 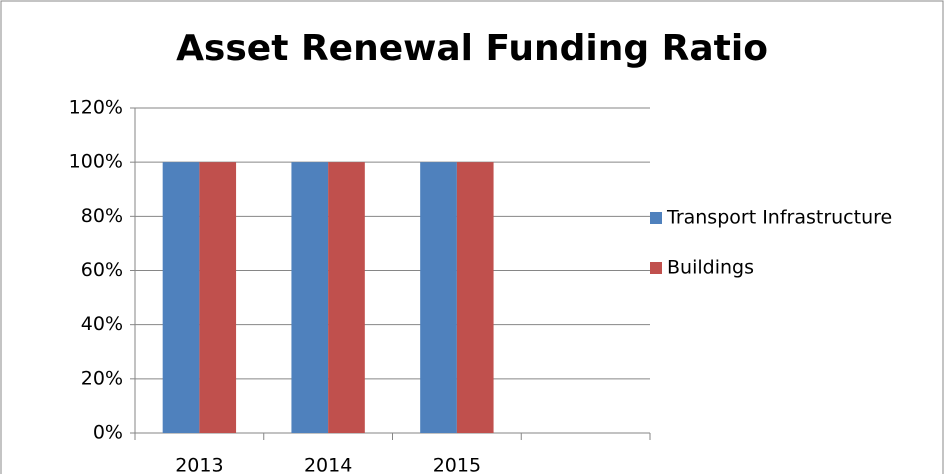 What do you see at coordinates (102, 216) in the screenshot?
I see `y-tick-label: 80%` at bounding box center [102, 216].